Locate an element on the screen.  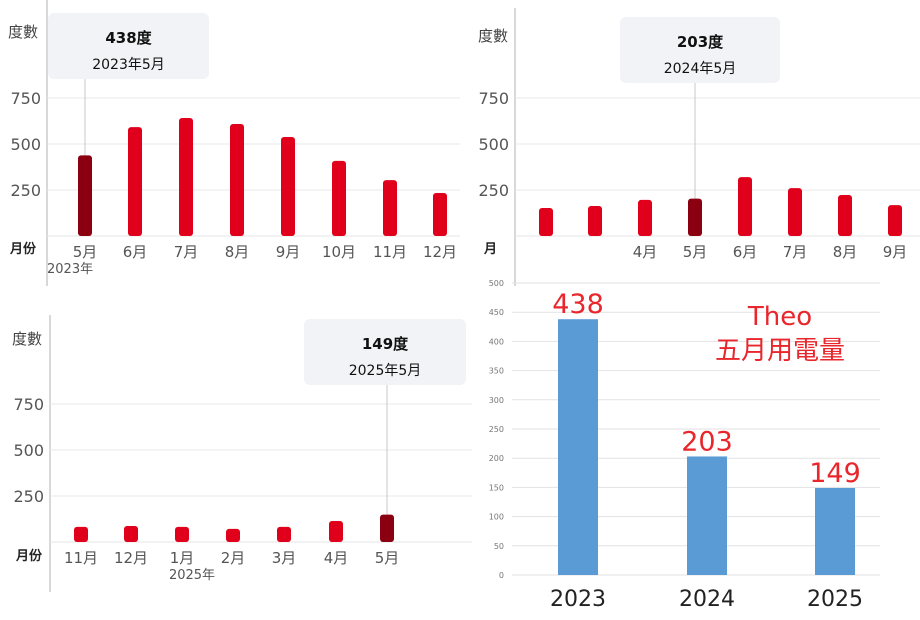
data-label: 203 is located at coordinates (707, 441).